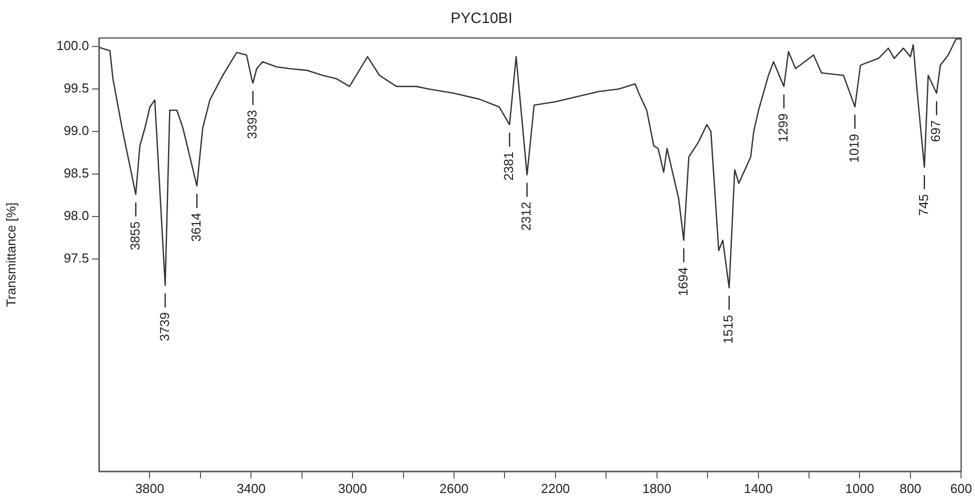 Image resolution: width=975 pixels, height=502 pixels. Describe the element at coordinates (854, 148) in the screenshot. I see `annotation: 1019` at that location.